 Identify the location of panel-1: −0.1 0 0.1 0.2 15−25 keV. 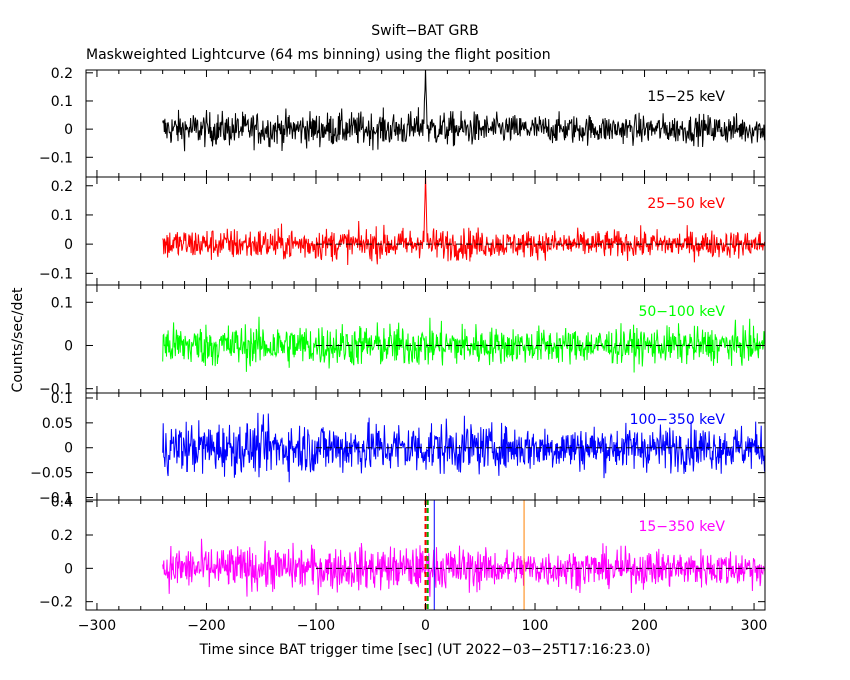
(402, 122).